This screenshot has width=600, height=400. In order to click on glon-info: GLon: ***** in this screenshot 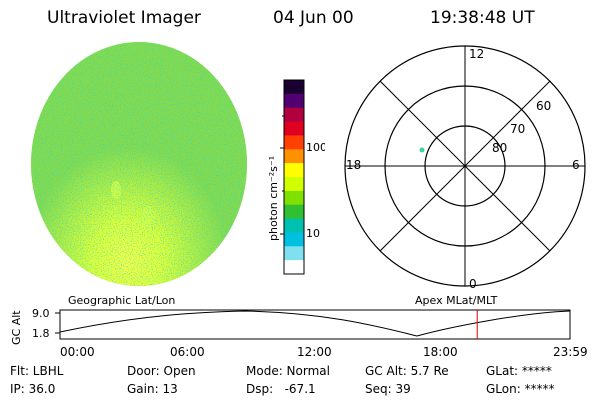, I will do `click(520, 389)`.